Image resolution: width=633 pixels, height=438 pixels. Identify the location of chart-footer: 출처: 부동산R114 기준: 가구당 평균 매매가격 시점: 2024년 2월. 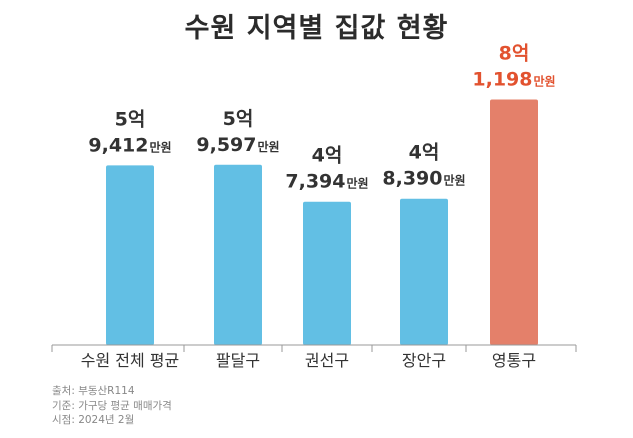
(112, 406).